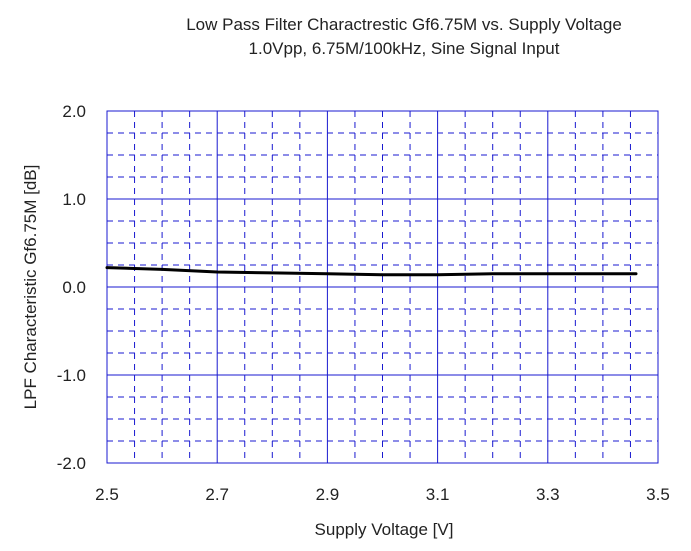 This screenshot has width=691, height=551. I want to click on y-axis-ticks: 2.0 1.0 0.0 -1.0 -2.0, so click(71, 287).